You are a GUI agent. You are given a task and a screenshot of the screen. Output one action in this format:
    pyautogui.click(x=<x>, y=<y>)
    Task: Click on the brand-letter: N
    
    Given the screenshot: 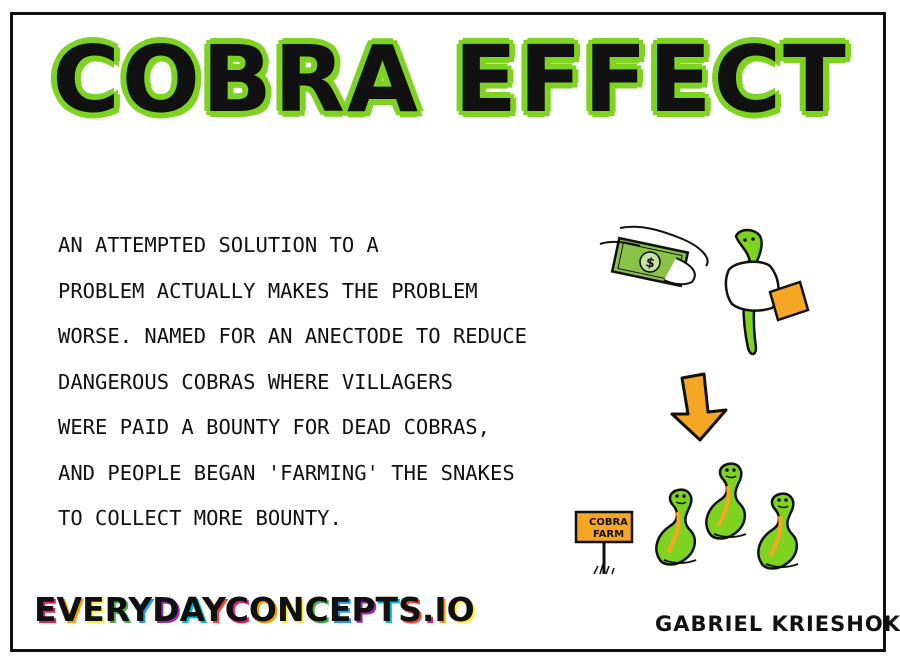 What is the action you would take?
    pyautogui.click(x=290, y=609)
    